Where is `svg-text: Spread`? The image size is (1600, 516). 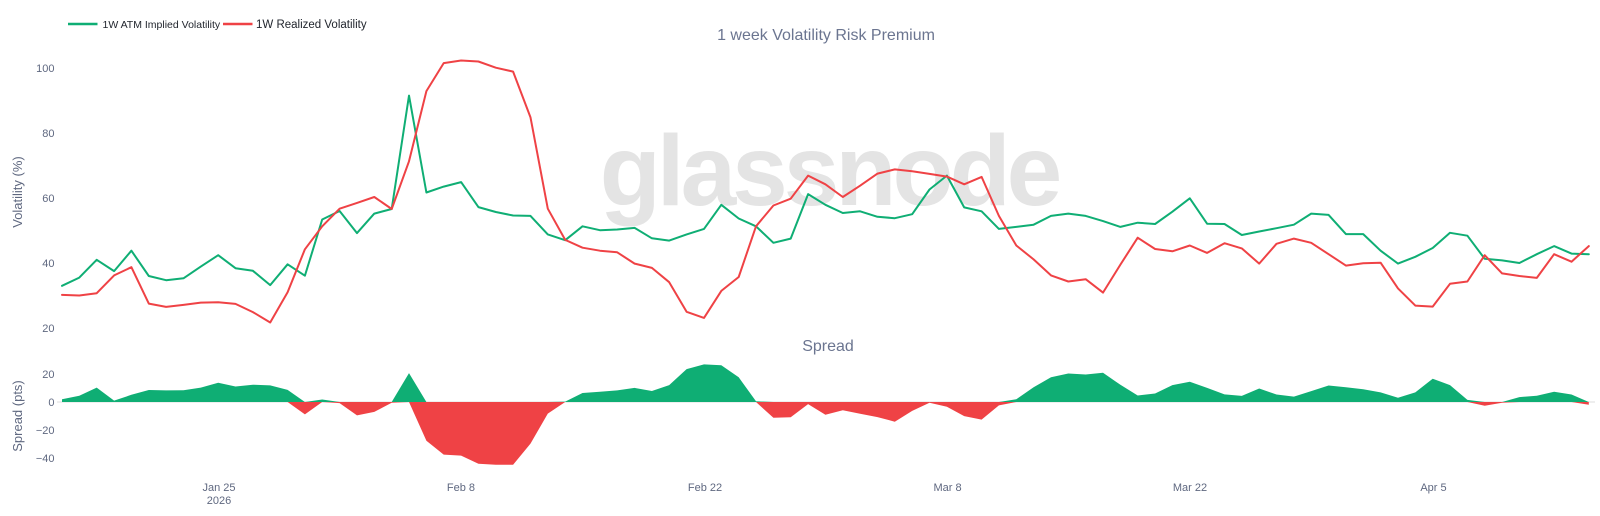 svg-text: Spread is located at coordinates (828, 346).